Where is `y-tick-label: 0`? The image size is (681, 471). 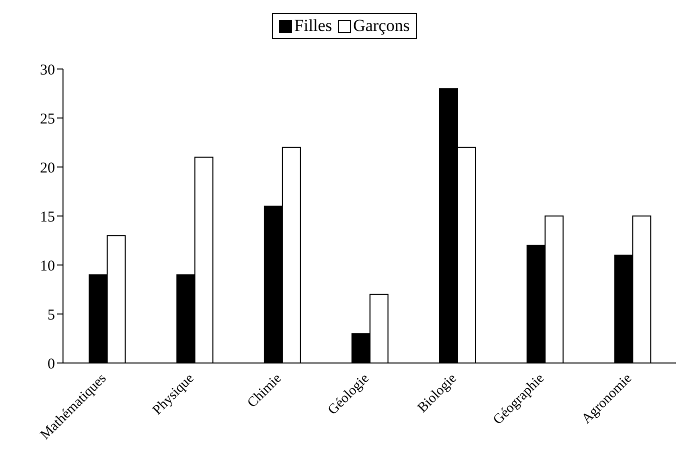
y-tick-label: 0 is located at coordinates (51, 364).